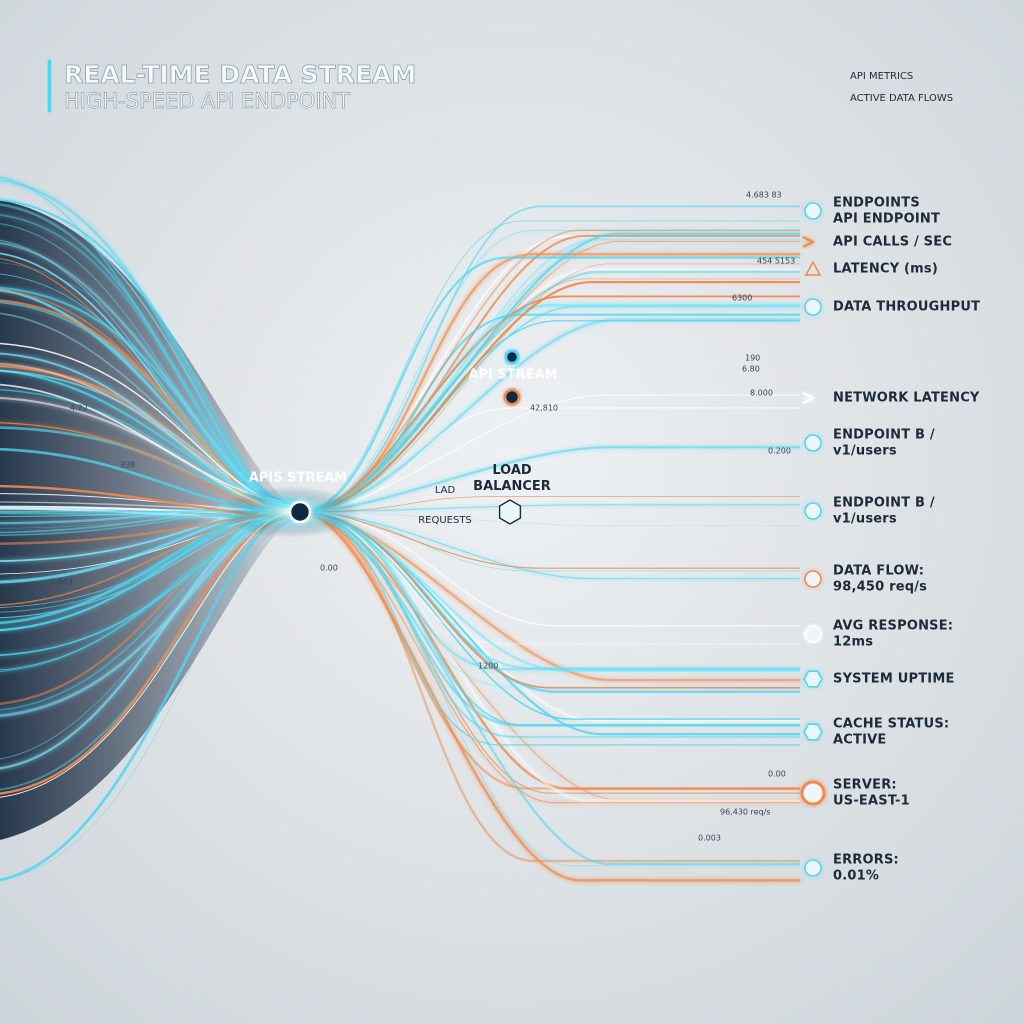 The width and height of the screenshot is (1024, 1024). I want to click on endpoint-label: ACTIVE, so click(859, 740).